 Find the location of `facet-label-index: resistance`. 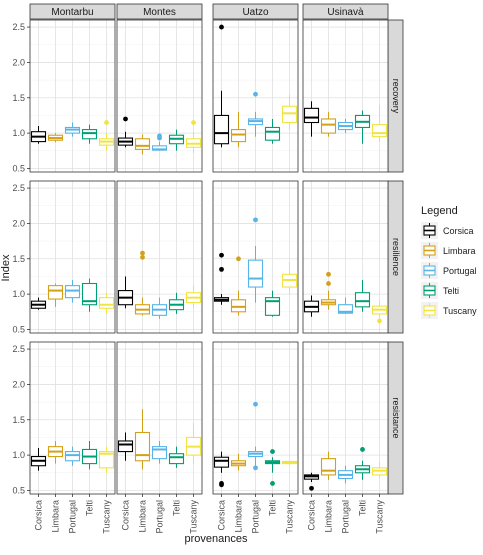

facet-label-index: resistance is located at coordinates (396, 417).